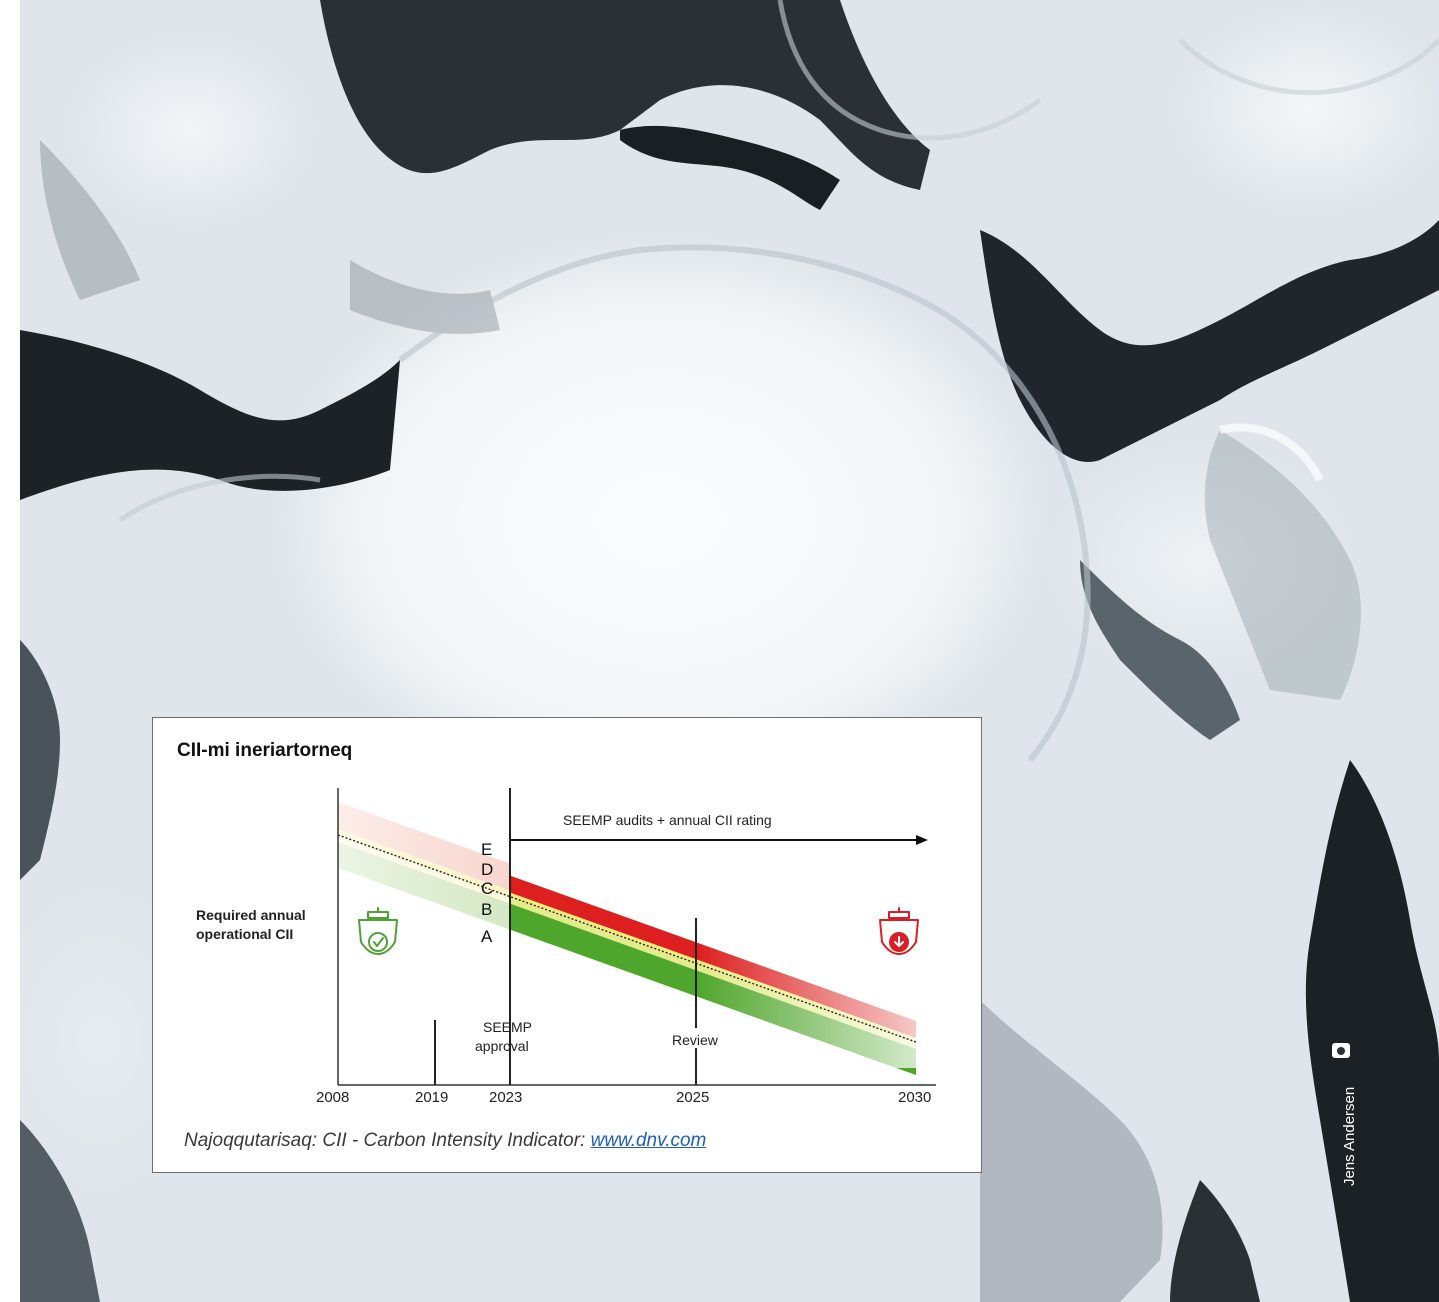 The width and height of the screenshot is (1439, 1302). I want to click on arrow-label: SEEMP audits + annual CII rating, so click(667, 820).